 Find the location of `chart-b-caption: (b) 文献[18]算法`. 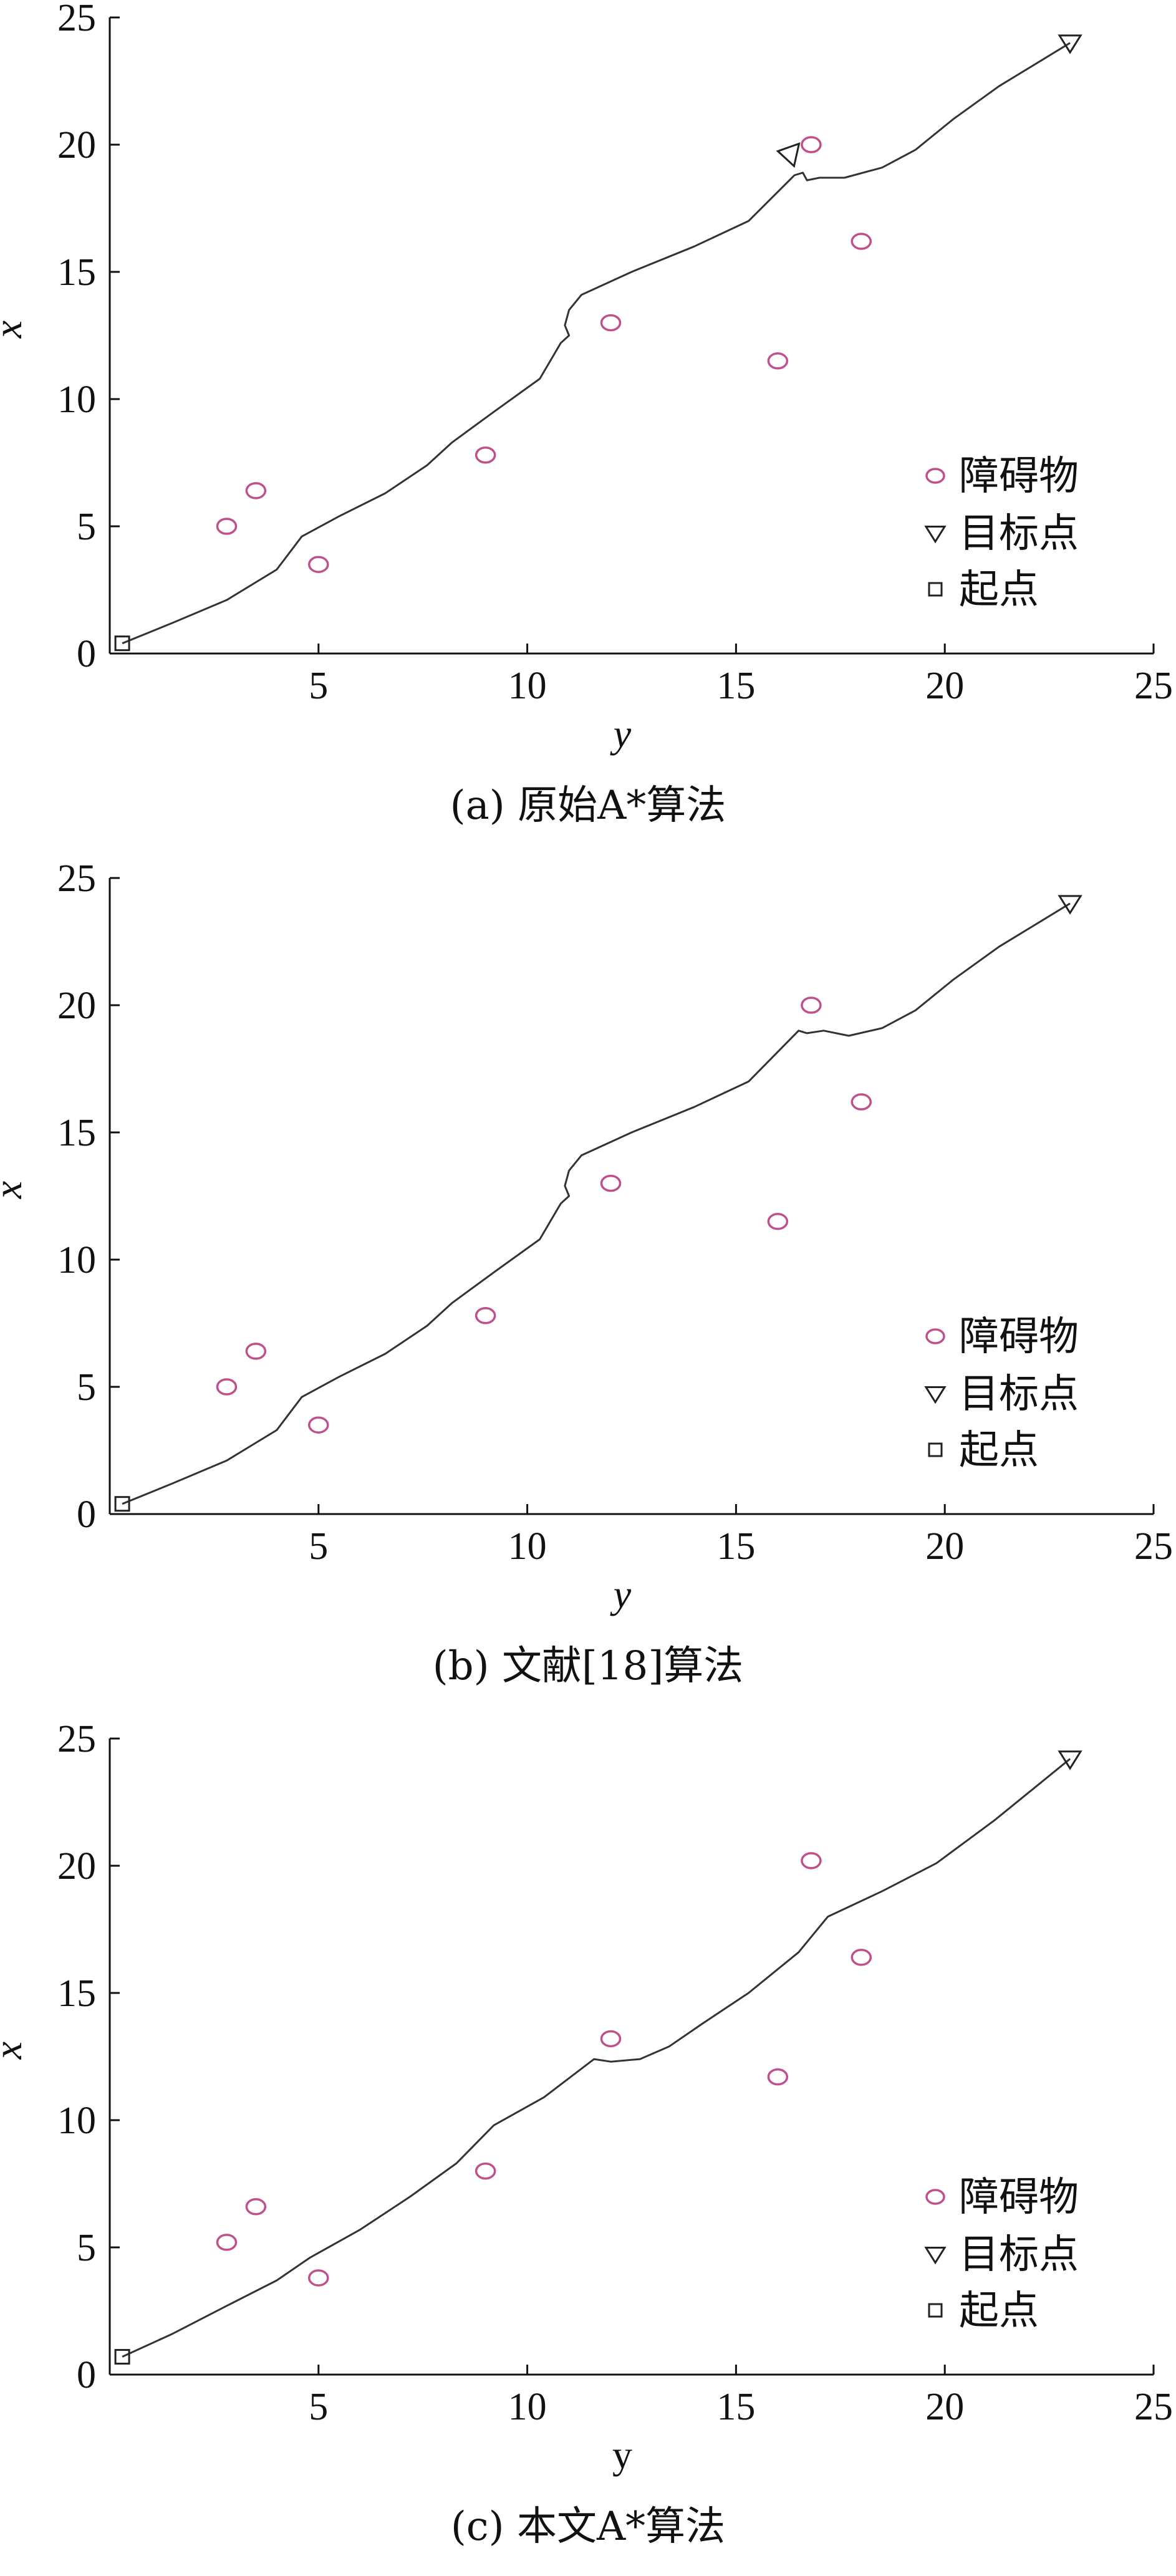

chart-b-caption: (b) 文献[18]算法 is located at coordinates (588, 1666).